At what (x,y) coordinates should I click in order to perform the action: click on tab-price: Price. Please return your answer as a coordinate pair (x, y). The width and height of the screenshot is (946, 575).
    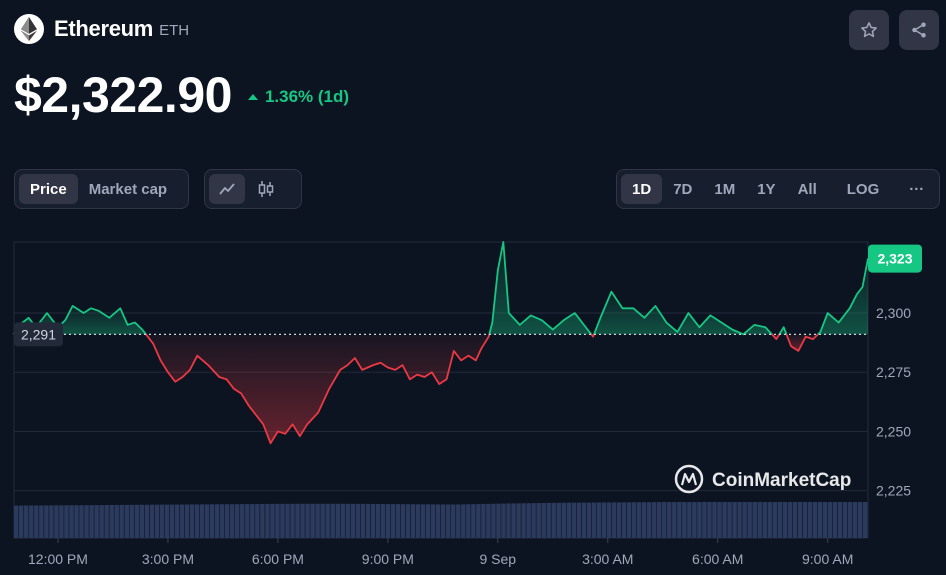
    Looking at the image, I should click on (48, 189).